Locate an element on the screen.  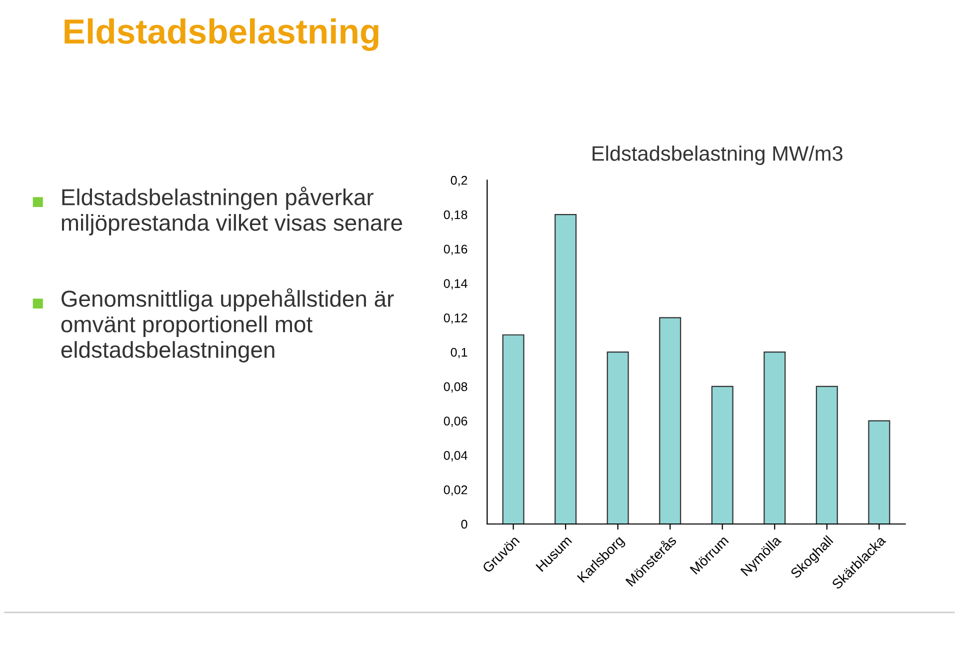
text: Eldstadsbelastningen påverkar miljöprestanda vilket visas senare is located at coordinates (232, 211).